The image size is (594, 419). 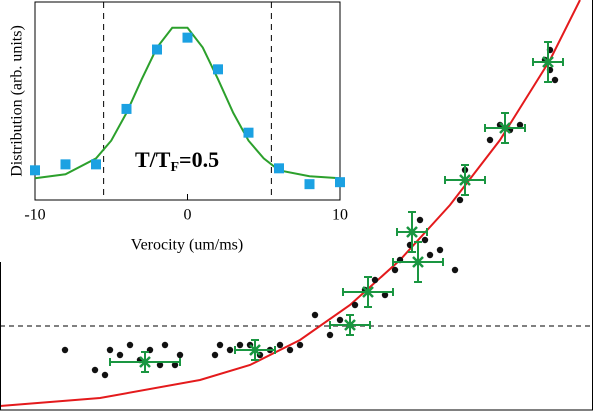 I want to click on annotation-part: F, so click(x=174, y=167).